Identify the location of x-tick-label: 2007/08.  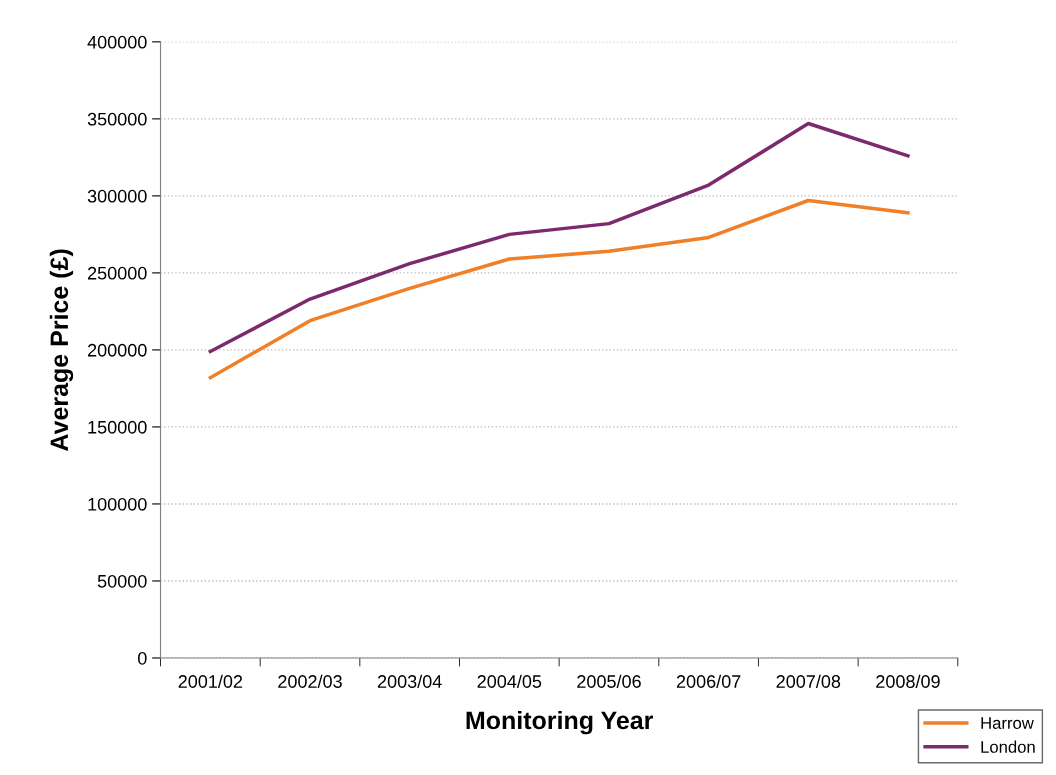
(808, 681).